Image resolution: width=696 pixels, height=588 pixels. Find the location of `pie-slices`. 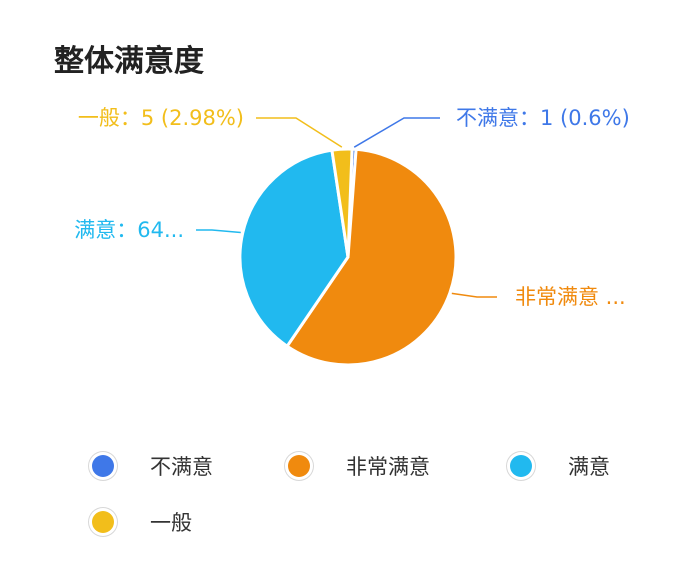

pie-slices is located at coordinates (348, 257).